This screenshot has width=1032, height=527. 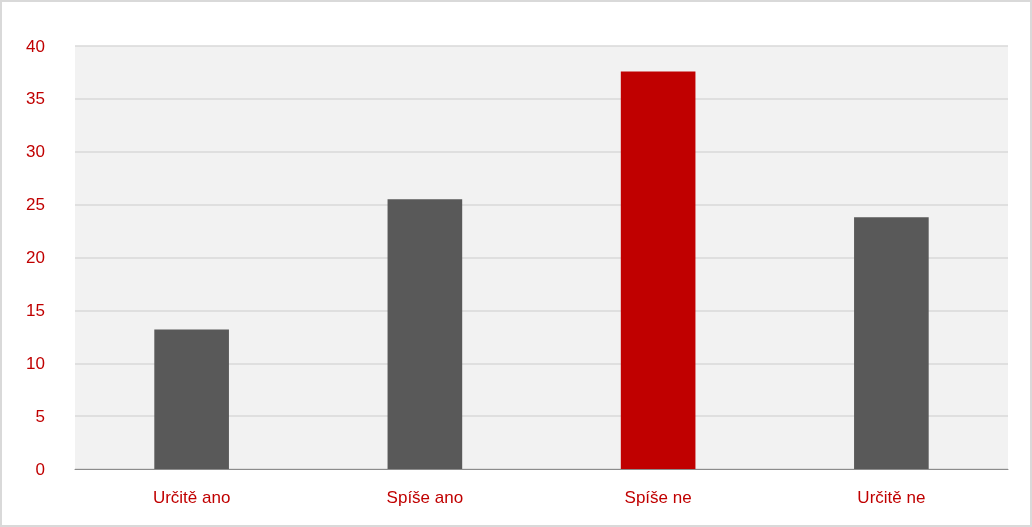 I want to click on y-tick-label: 40, so click(x=35, y=46).